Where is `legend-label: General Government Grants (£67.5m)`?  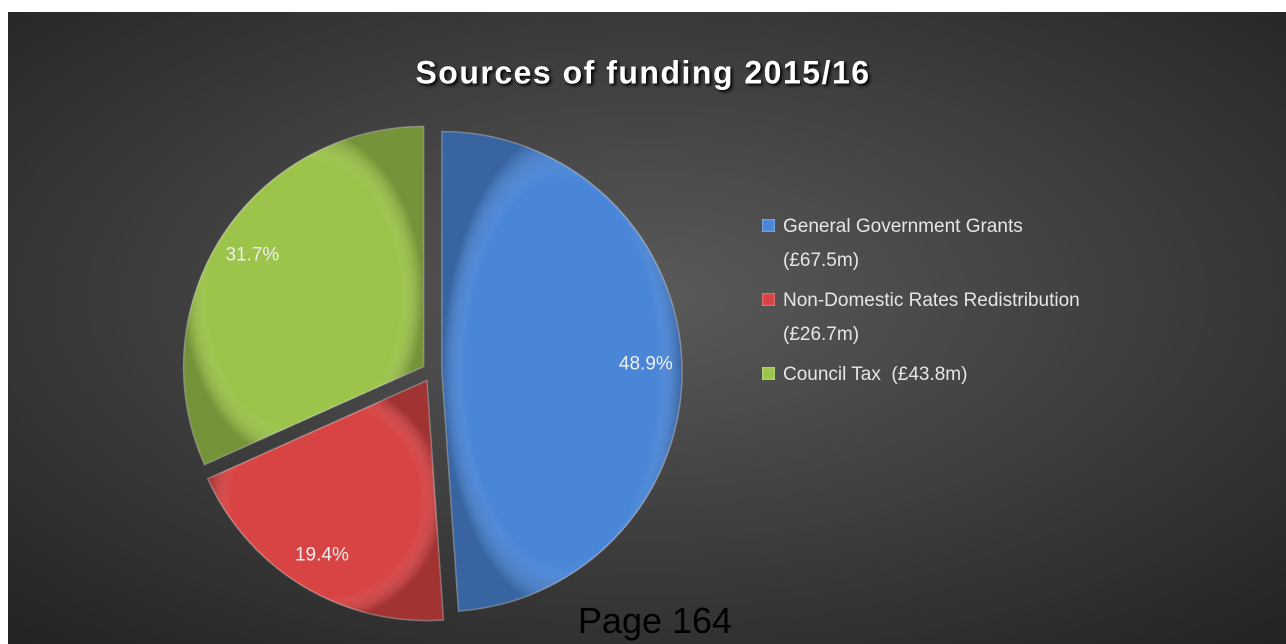
legend-label: General Government Grants (£67.5m) is located at coordinates (905, 243).